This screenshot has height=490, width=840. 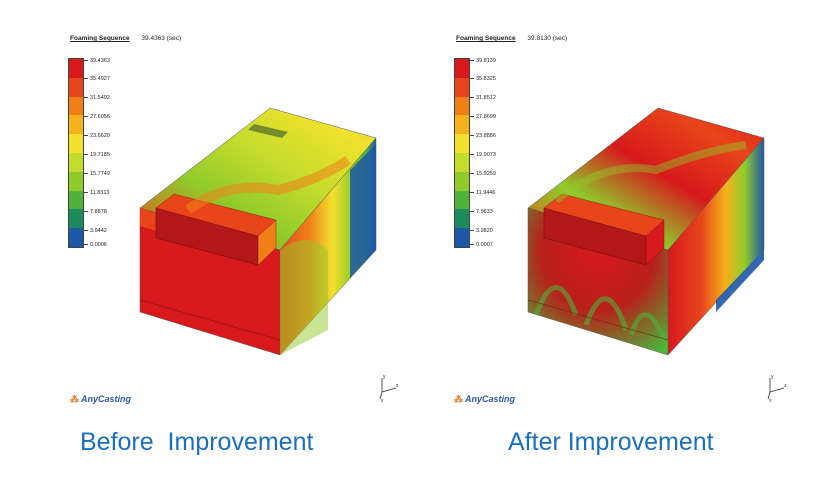 What do you see at coordinates (483, 61) in the screenshot?
I see `after-tick-0: 39.8139` at bounding box center [483, 61].